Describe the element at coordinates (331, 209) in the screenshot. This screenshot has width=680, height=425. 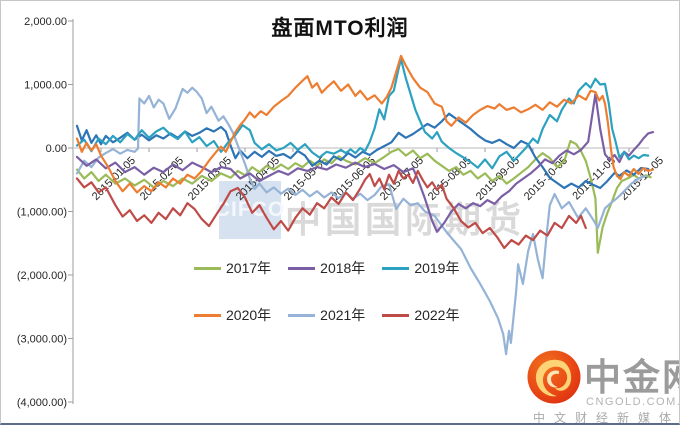
I see `series-line-2022` at that location.